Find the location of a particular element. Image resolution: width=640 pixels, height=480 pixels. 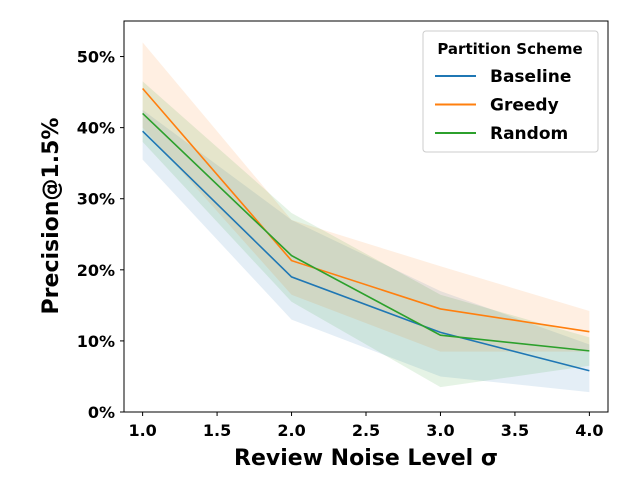

legend-frame is located at coordinates (510, 91).